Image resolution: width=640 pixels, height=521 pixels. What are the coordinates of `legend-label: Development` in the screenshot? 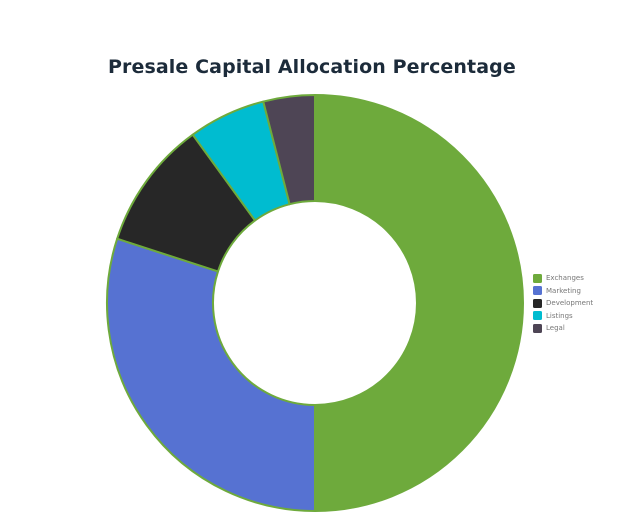 It's located at (570, 303).